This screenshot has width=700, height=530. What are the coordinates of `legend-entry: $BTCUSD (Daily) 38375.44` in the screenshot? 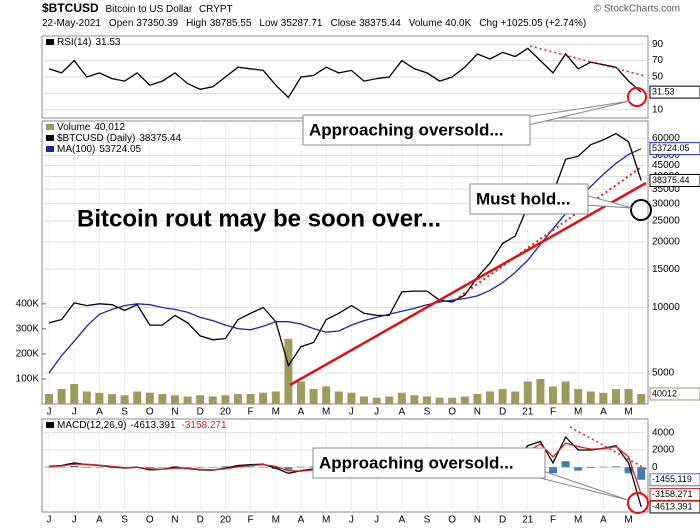 It's located at (119, 138).